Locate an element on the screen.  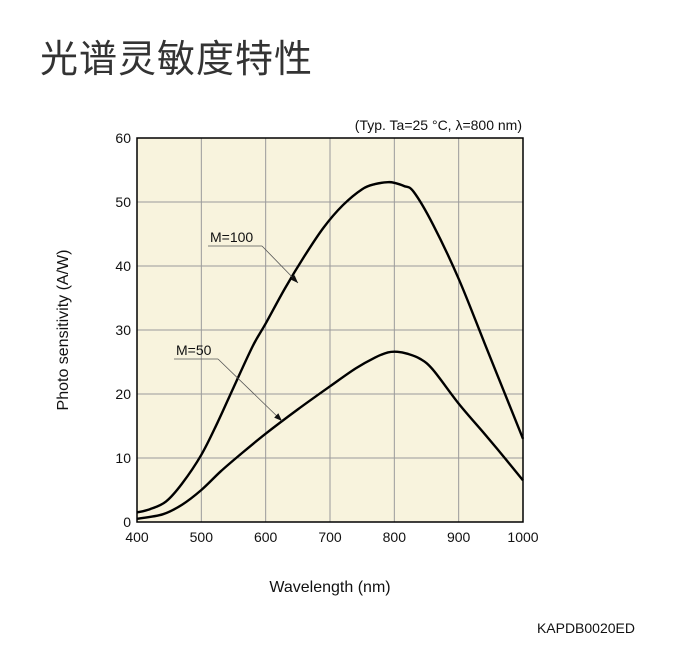
x-tick-label: 600 is located at coordinates (266, 537).